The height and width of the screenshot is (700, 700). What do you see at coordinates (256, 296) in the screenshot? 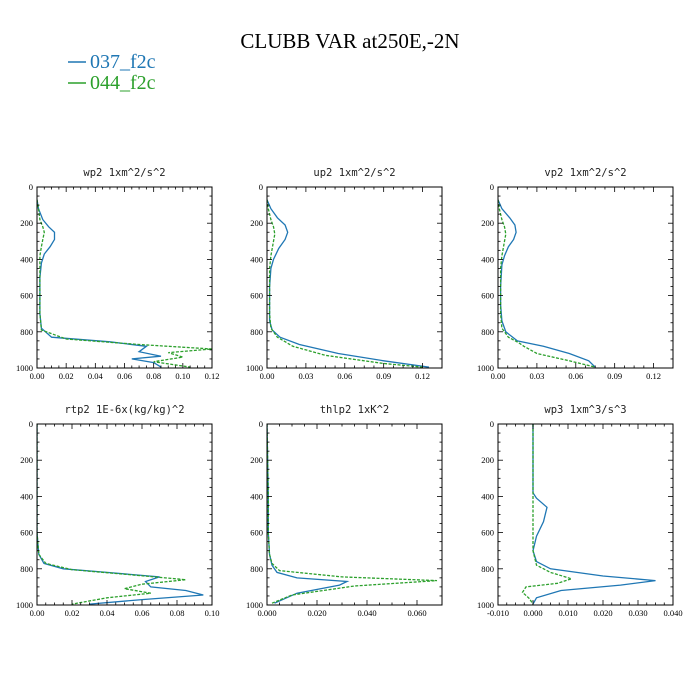
I see `ytick-label-1-3: 600` at bounding box center [256, 296].